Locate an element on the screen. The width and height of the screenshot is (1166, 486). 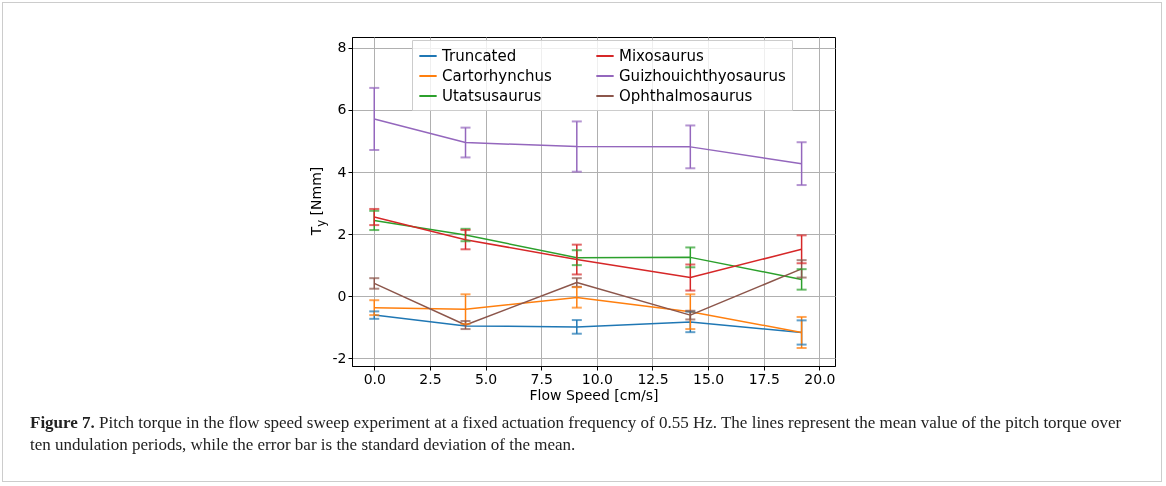
x-tick-label: 2.5 is located at coordinates (430, 378).